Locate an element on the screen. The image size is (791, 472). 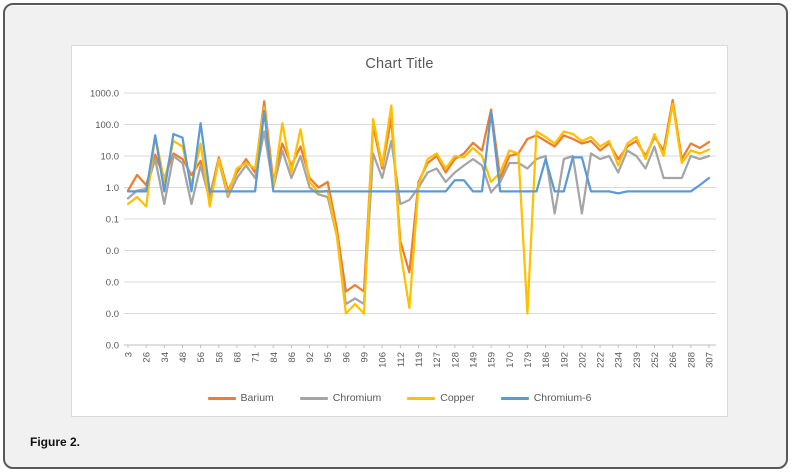
x-tick-label: 239 is located at coordinates (637, 360).